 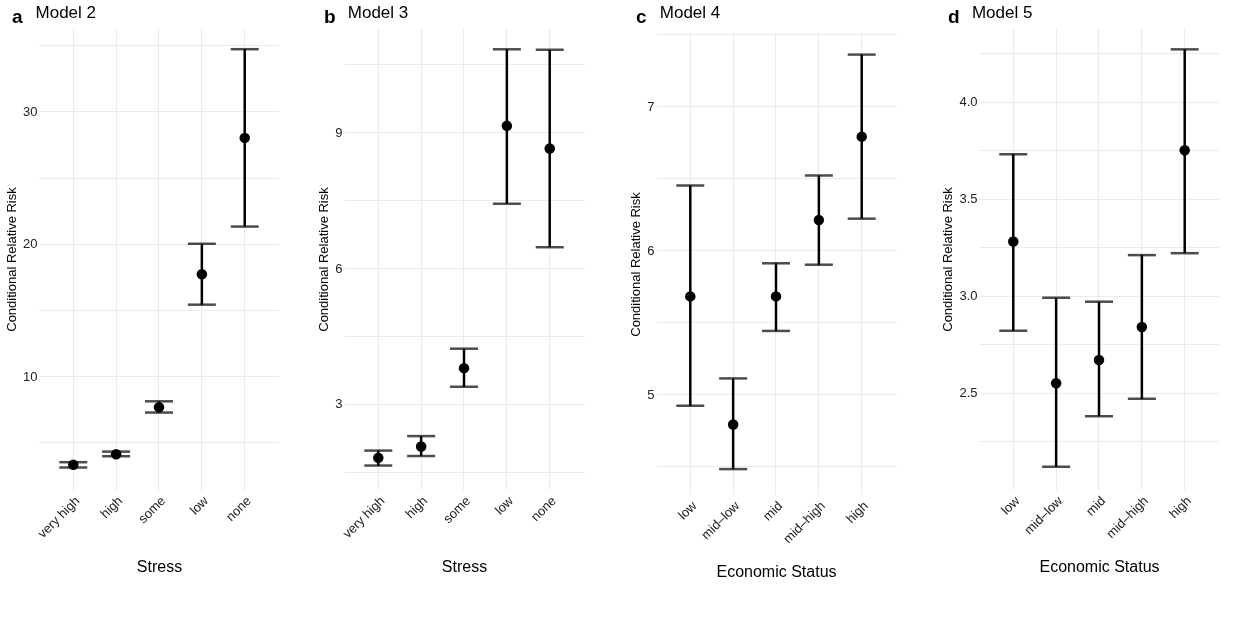 What do you see at coordinates (968, 296) in the screenshot?
I see `y-tick-label: 3.0` at bounding box center [968, 296].